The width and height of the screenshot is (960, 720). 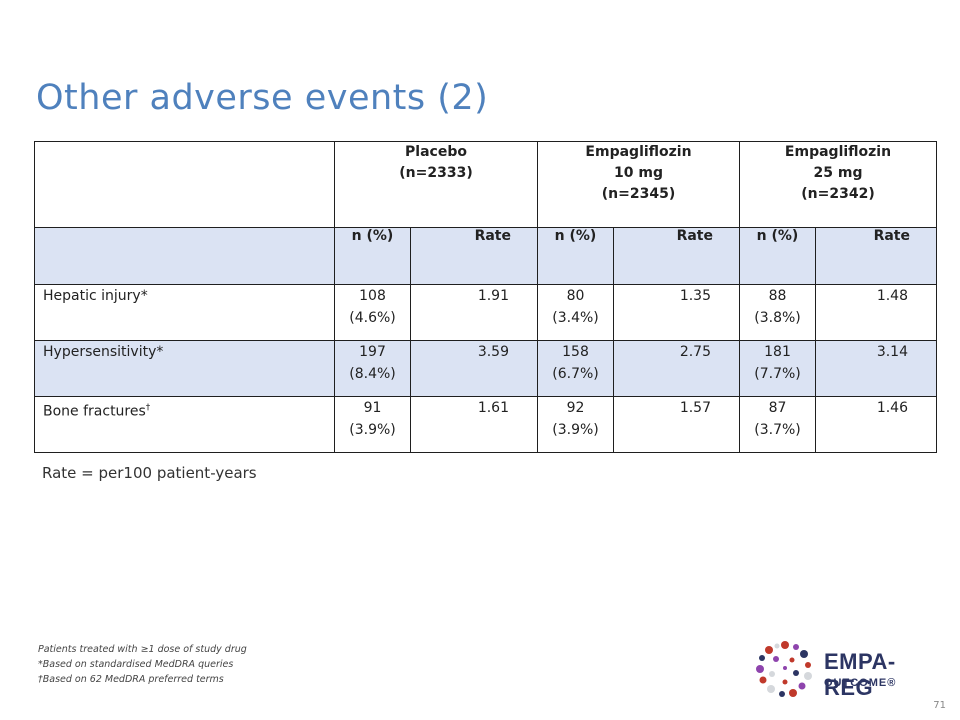 What do you see at coordinates (149, 473) in the screenshot?
I see `rate-definition-note: Rate = per100 patient-years` at bounding box center [149, 473].